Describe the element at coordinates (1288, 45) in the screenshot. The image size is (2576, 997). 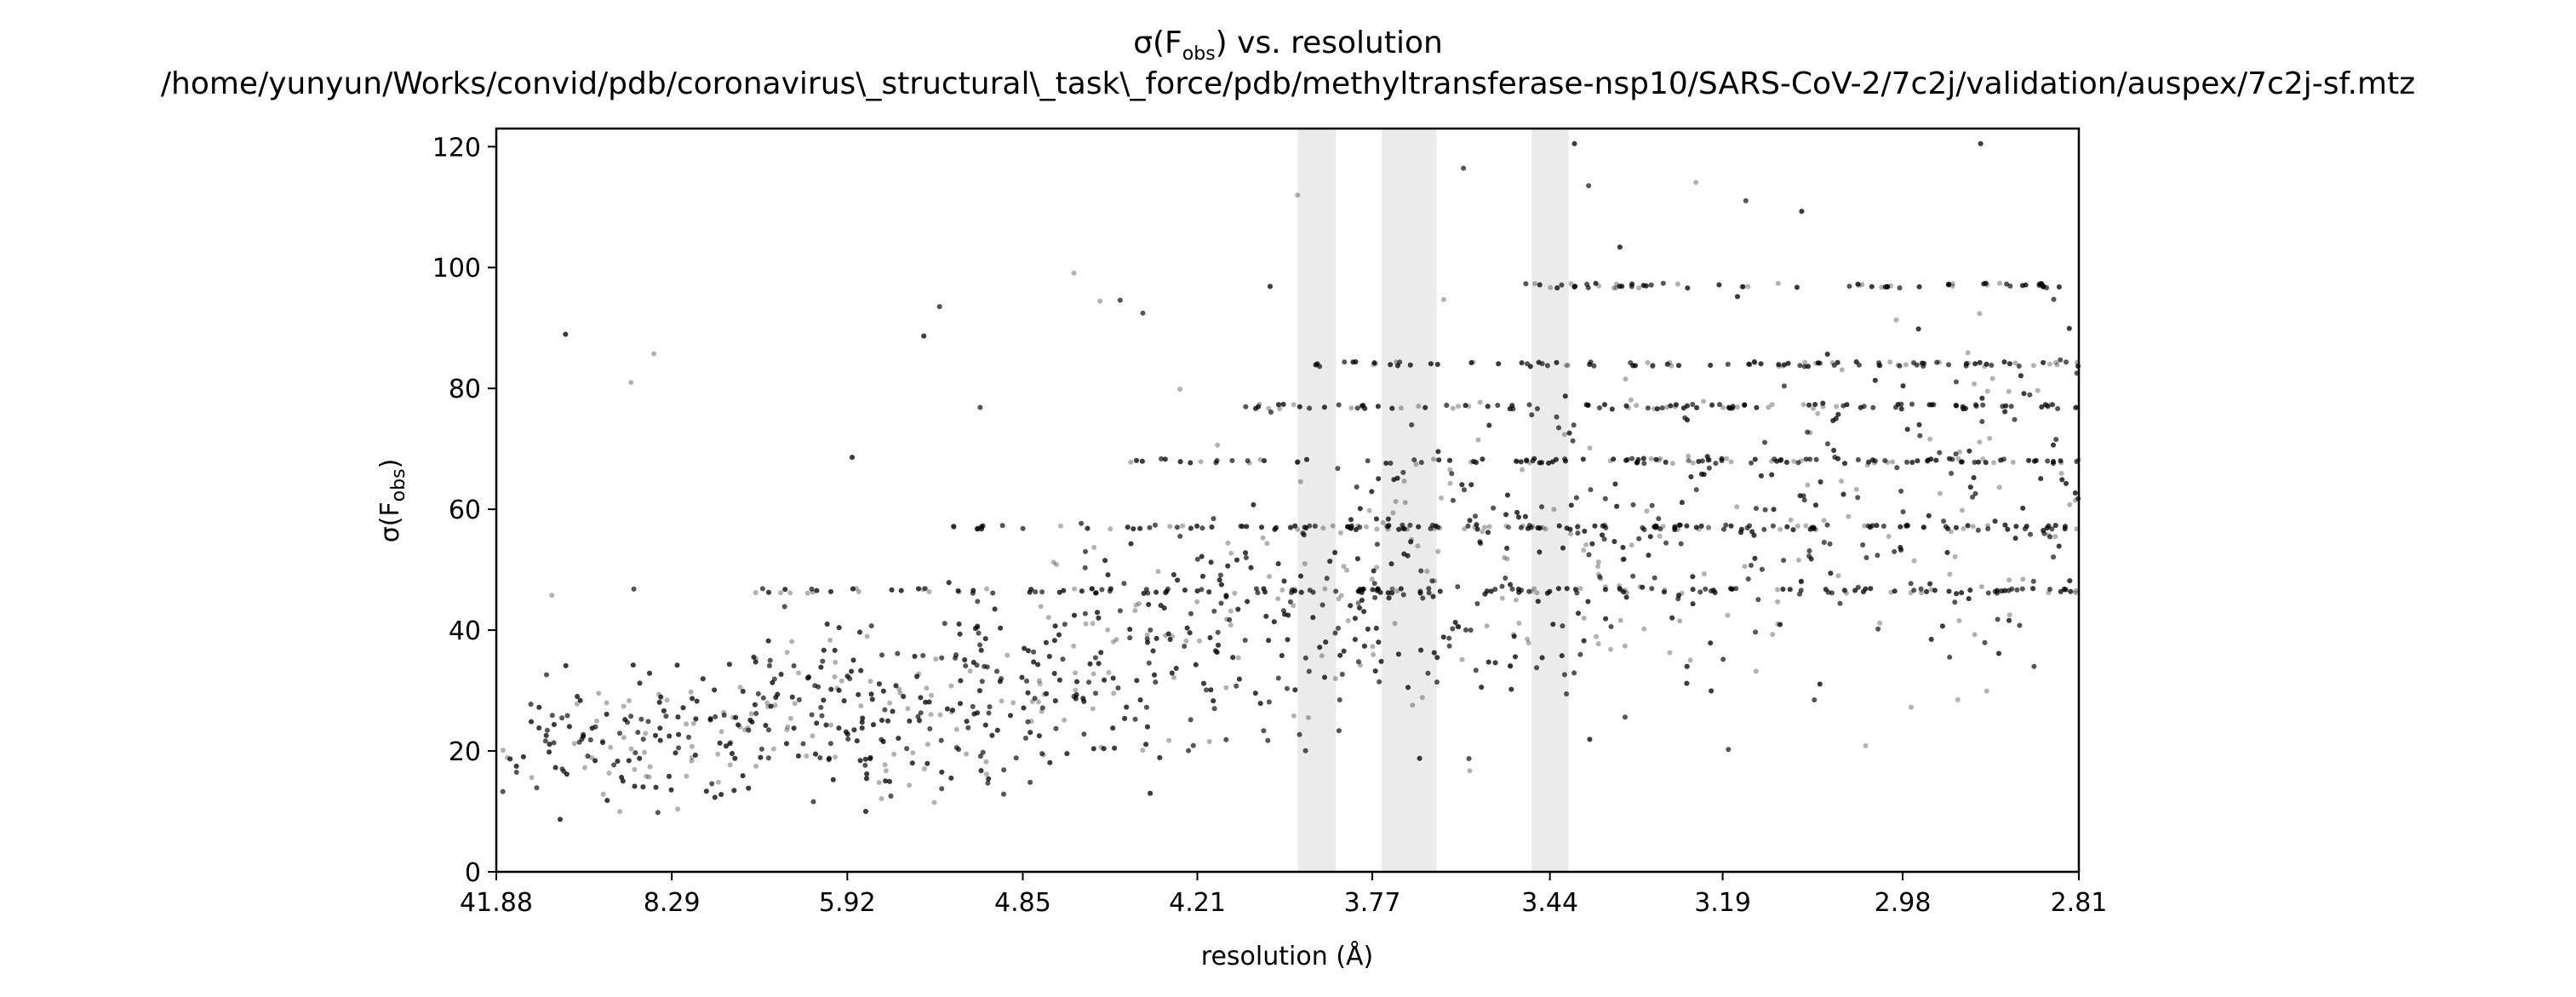
I see `chart-title: σ(Fobs) vs. resolution` at that location.